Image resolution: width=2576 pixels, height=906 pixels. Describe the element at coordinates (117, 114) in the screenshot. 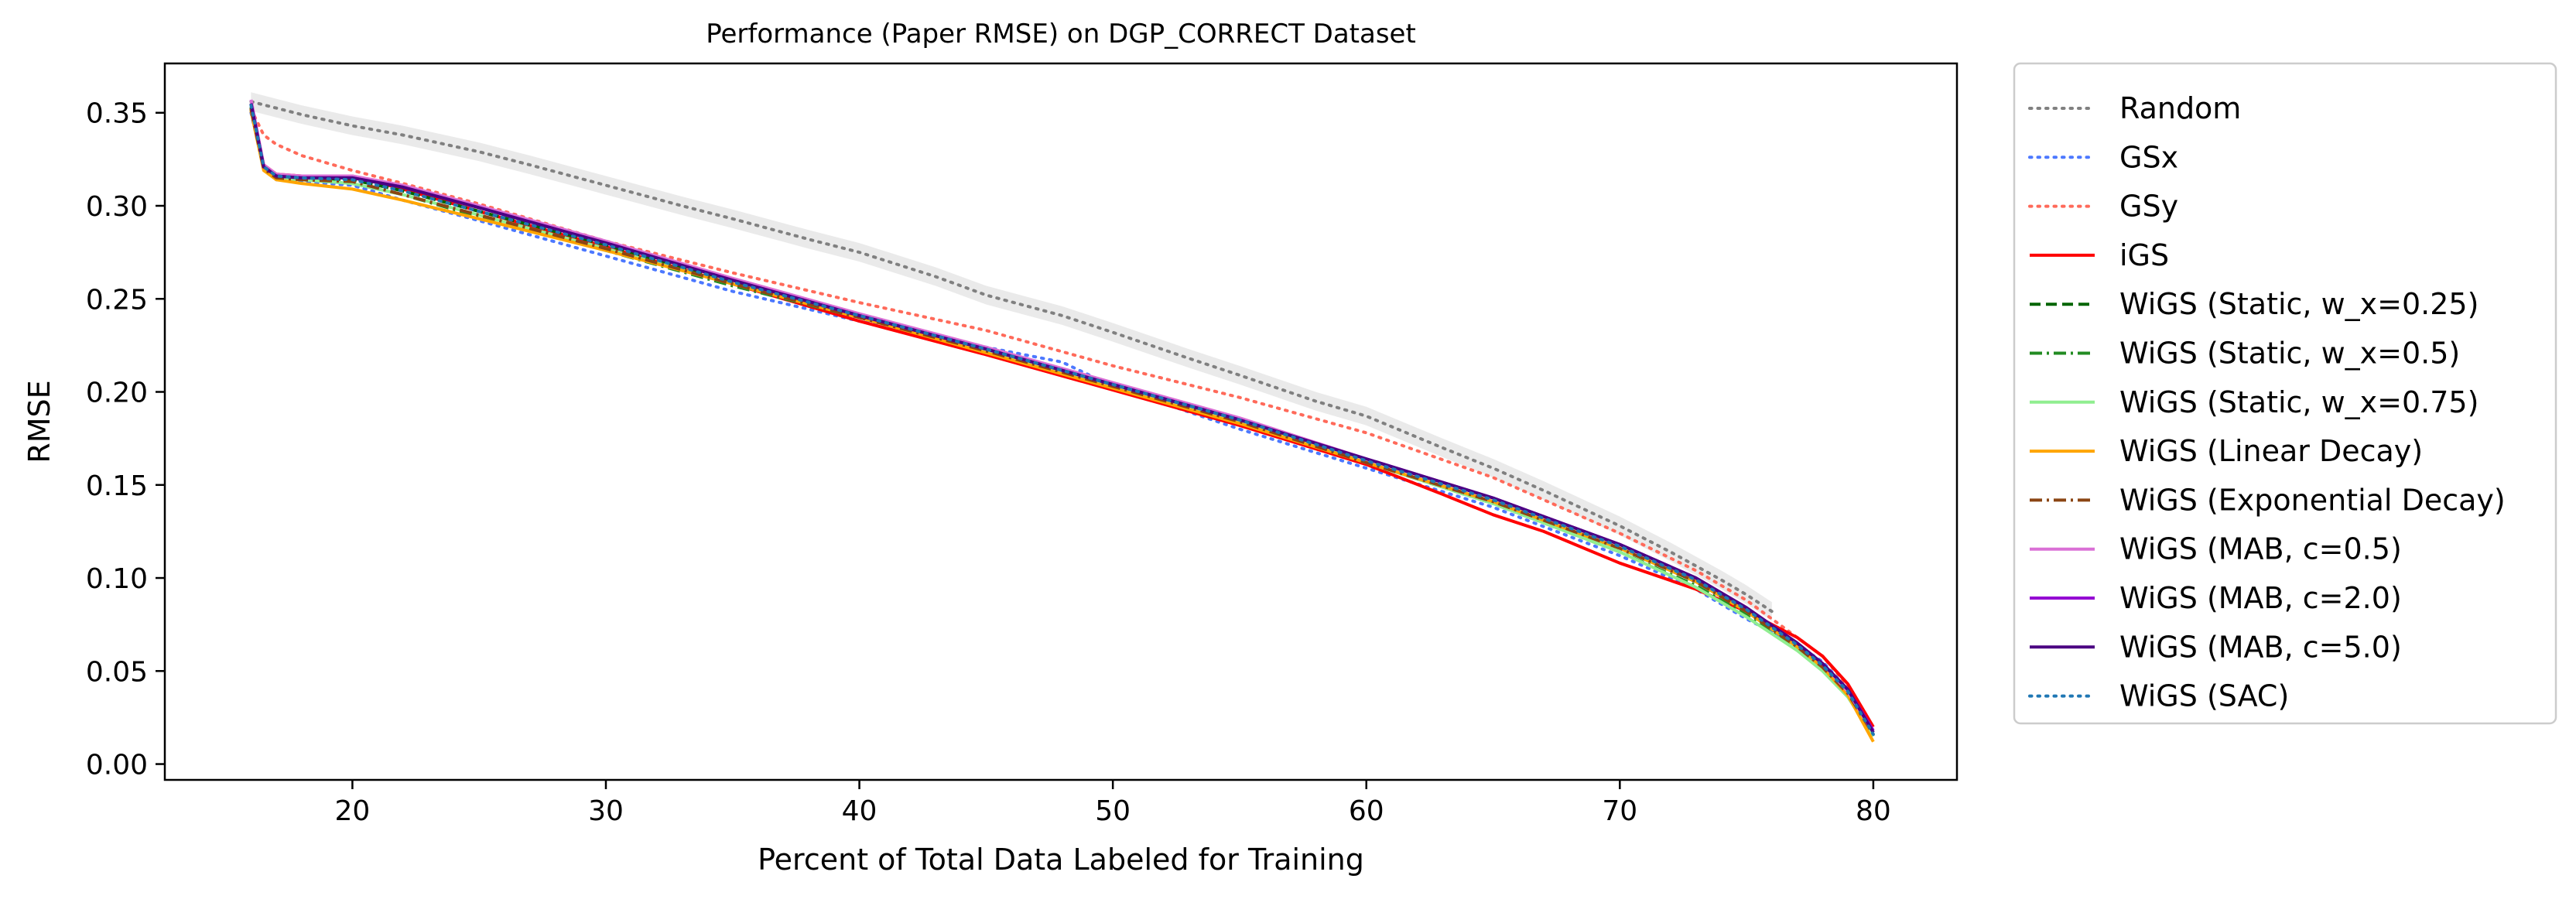

I see `y-tick-label: 0.35` at that location.